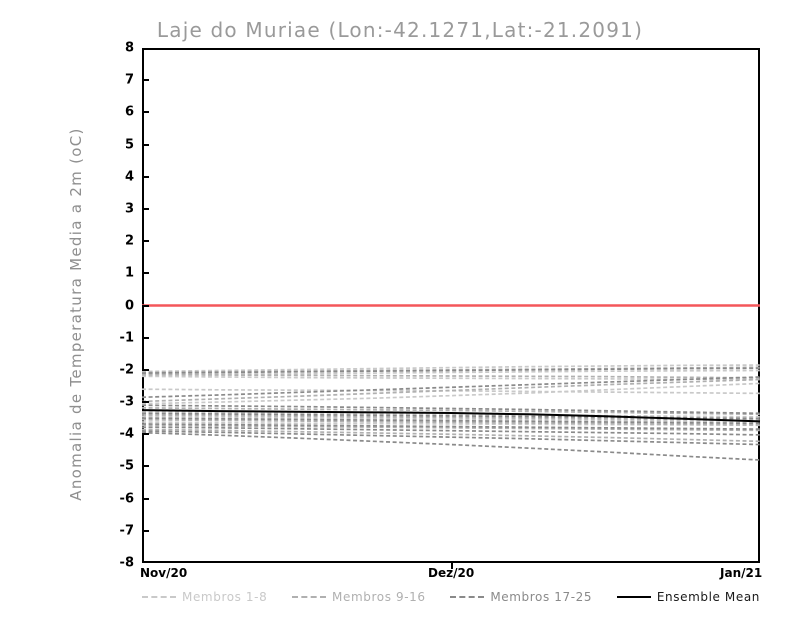 The image size is (800, 618). What do you see at coordinates (126, 338) in the screenshot?
I see `y-tick-label: -1` at bounding box center [126, 338].